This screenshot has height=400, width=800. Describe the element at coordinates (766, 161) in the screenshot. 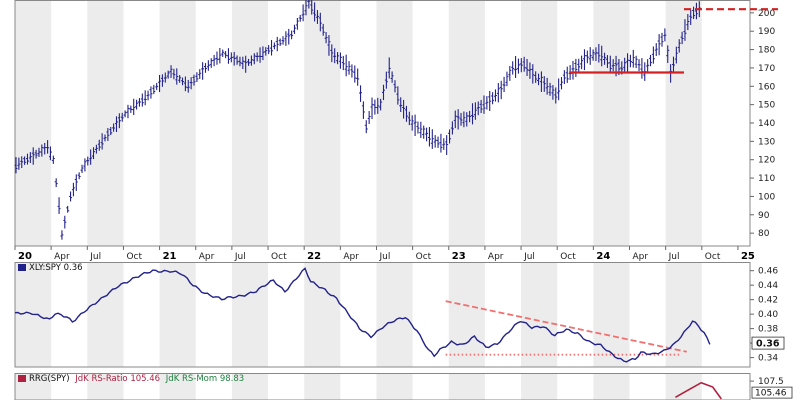

I see `y-tick-label-120: 120` at that location.